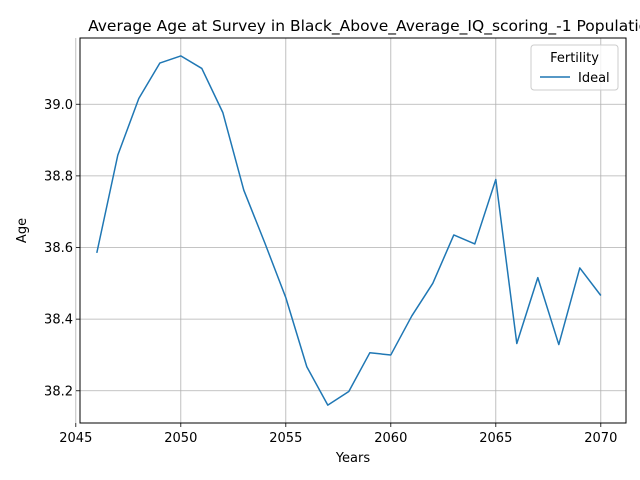 The height and width of the screenshot is (480, 640). I want to click on x-tick-label: 2045, so click(75, 438).